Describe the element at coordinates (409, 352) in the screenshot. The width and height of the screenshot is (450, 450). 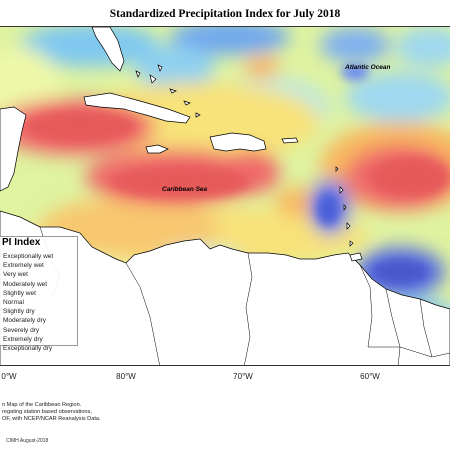
I see `border-south` at that location.